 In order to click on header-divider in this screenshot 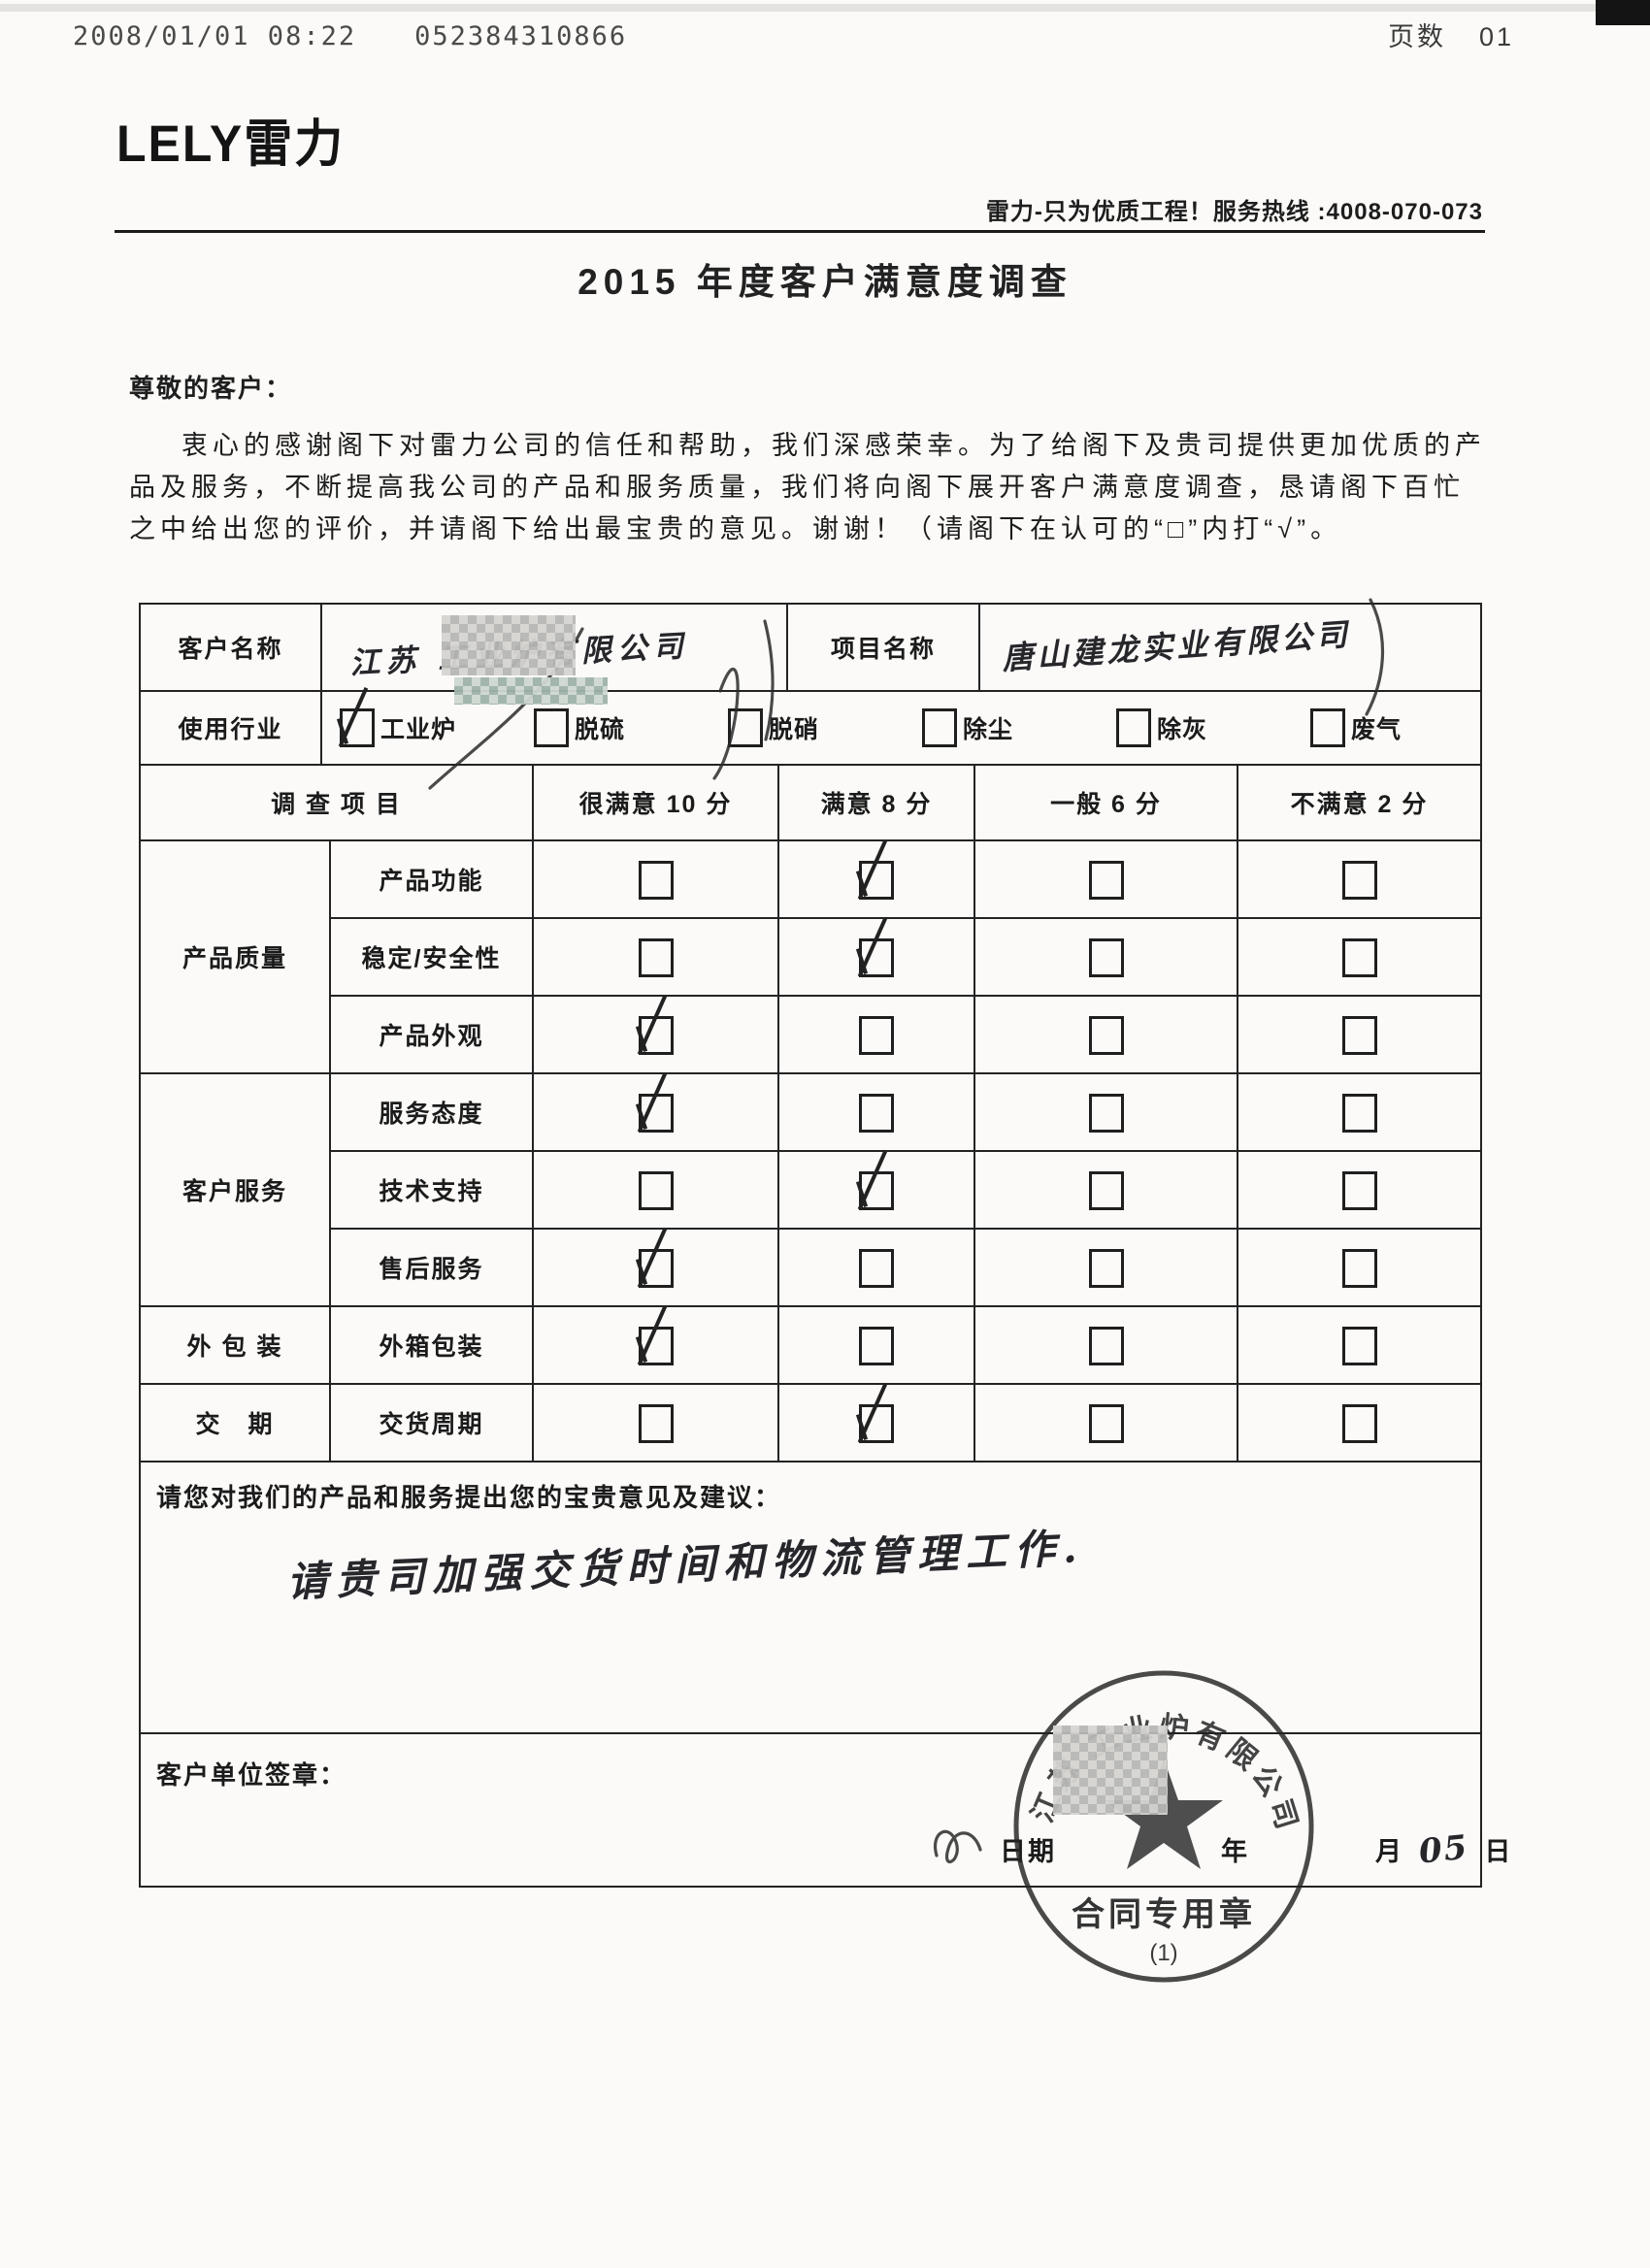, I will do `click(800, 231)`.